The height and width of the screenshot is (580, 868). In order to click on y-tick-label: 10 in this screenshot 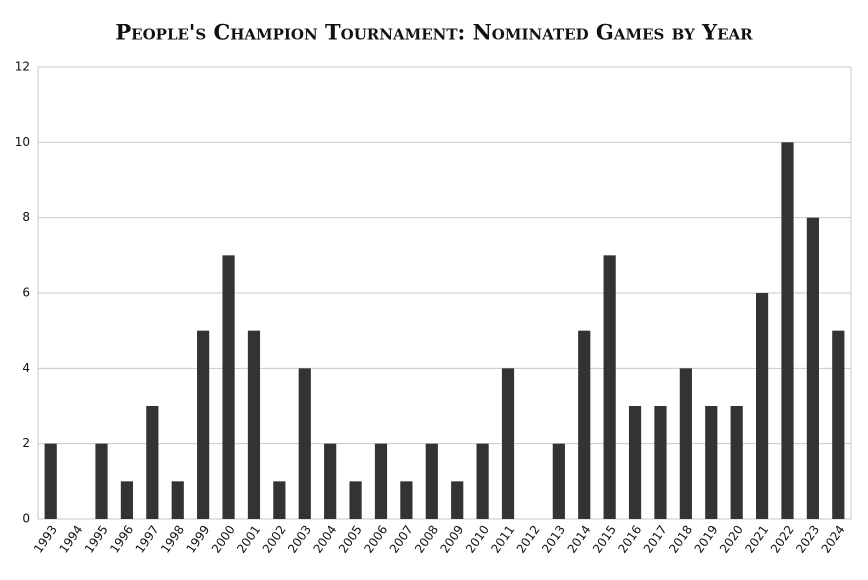, I will do `click(22, 142)`.